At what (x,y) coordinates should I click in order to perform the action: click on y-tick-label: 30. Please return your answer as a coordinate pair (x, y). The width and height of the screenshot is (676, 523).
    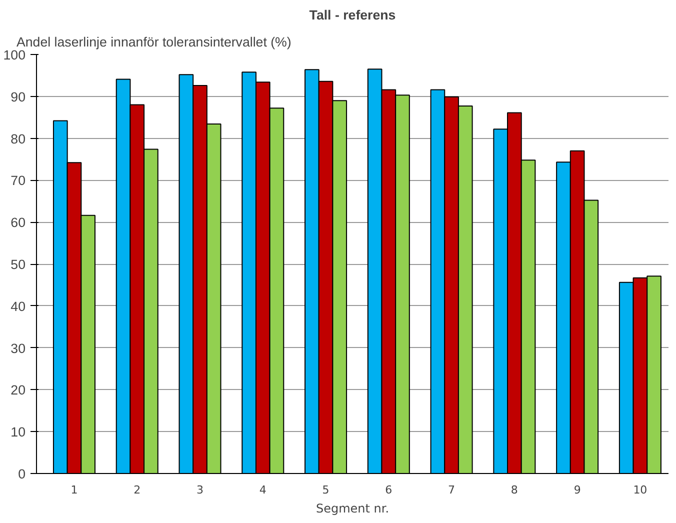
    Looking at the image, I should click on (18, 348).